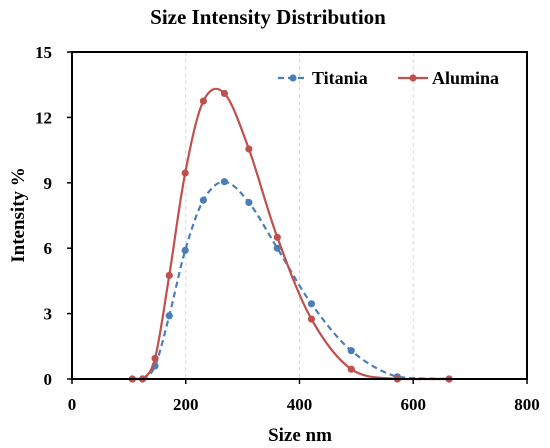 The height and width of the screenshot is (448, 550). Describe the element at coordinates (300, 435) in the screenshot. I see `x-axis-label: Size nm` at that location.